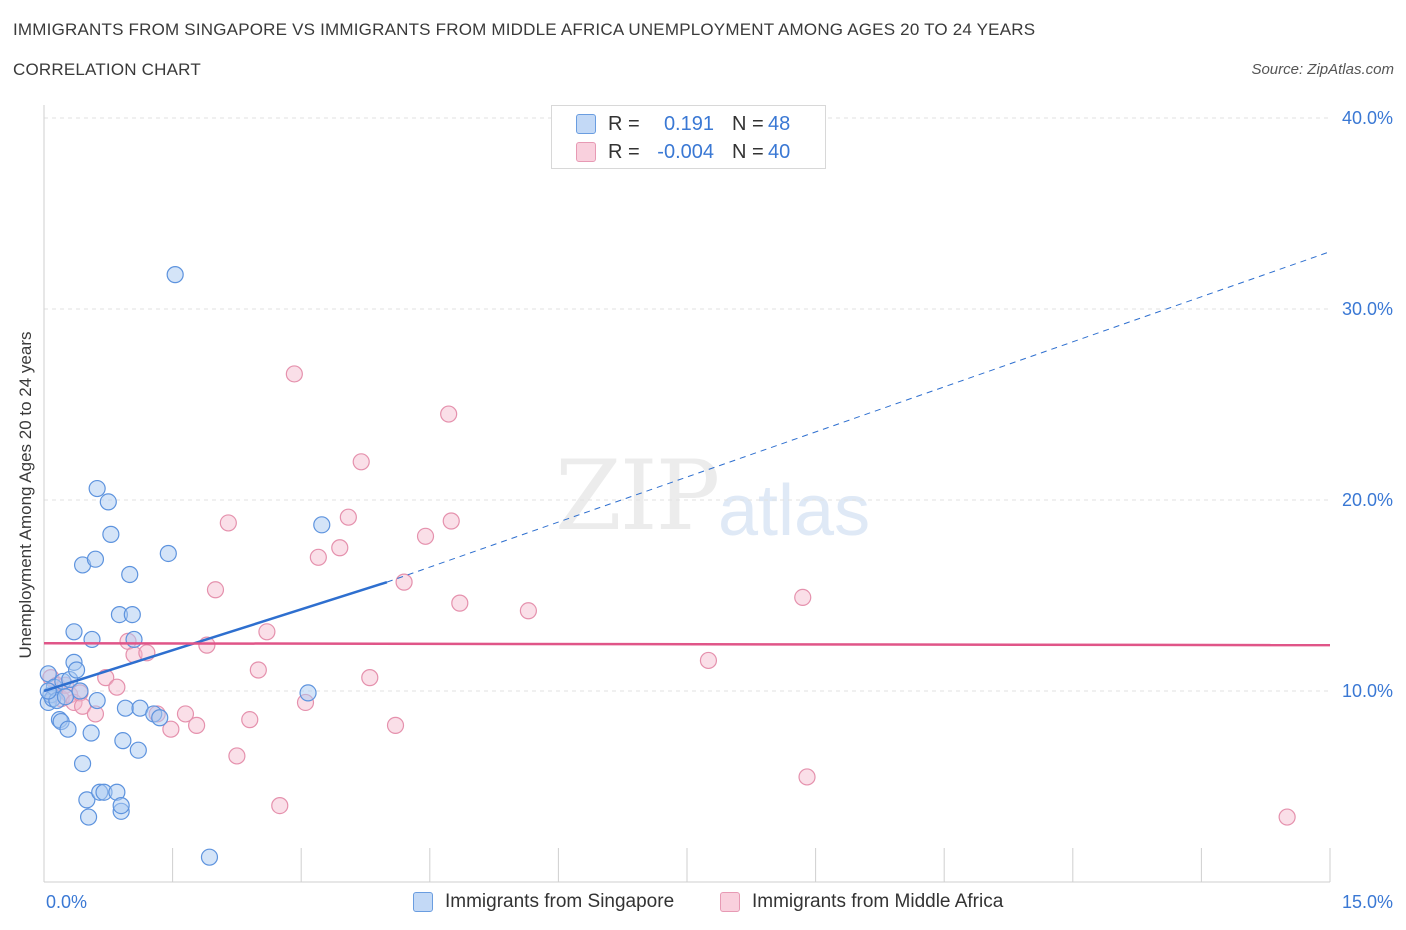  What do you see at coordinates (586, 124) in the screenshot?
I see `legend-swatch-singapore` at bounding box center [586, 124].